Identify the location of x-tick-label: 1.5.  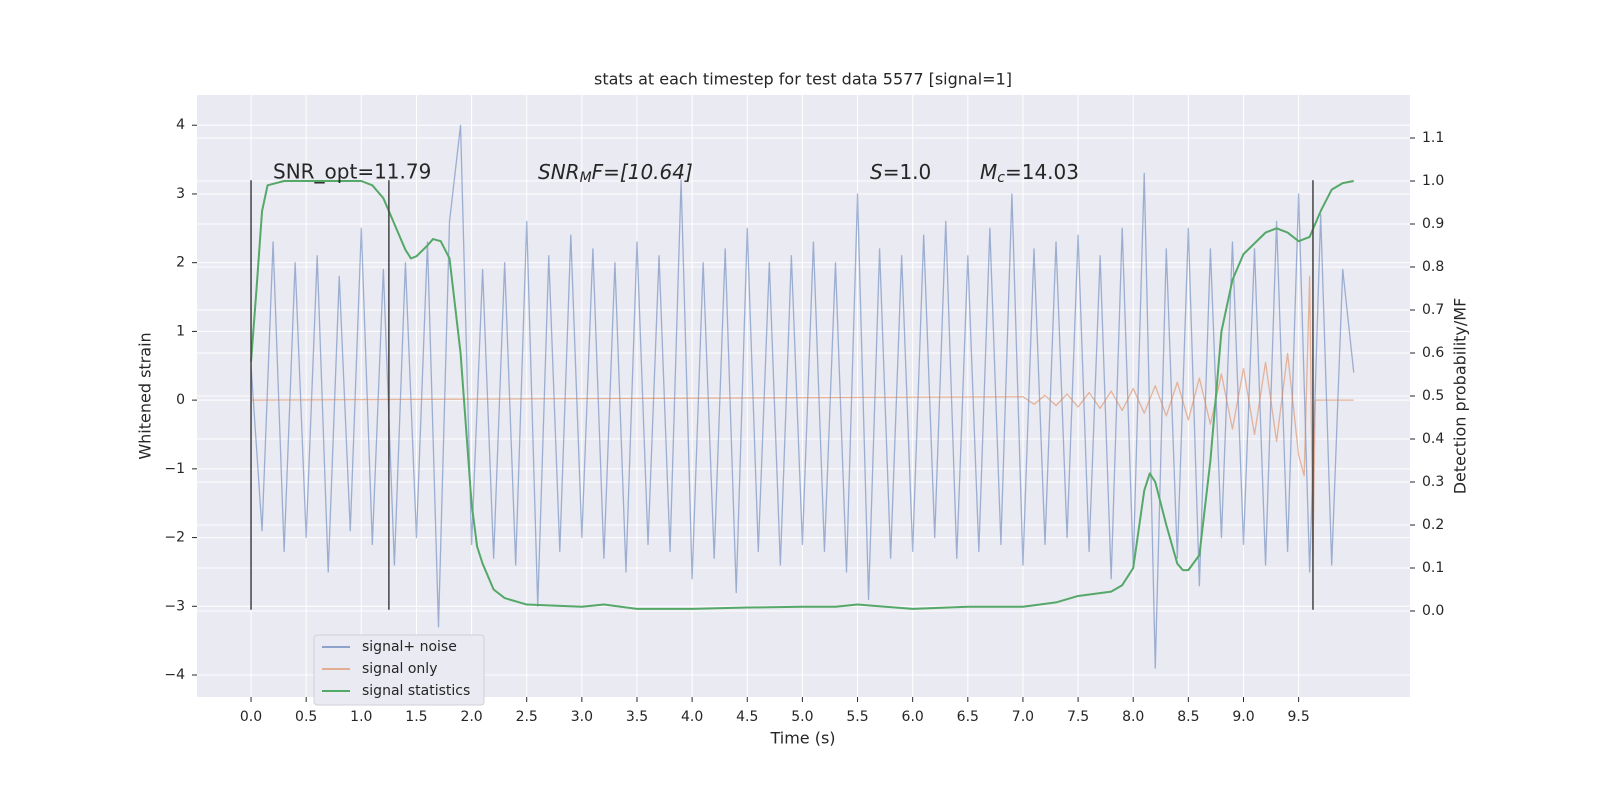
(416, 717).